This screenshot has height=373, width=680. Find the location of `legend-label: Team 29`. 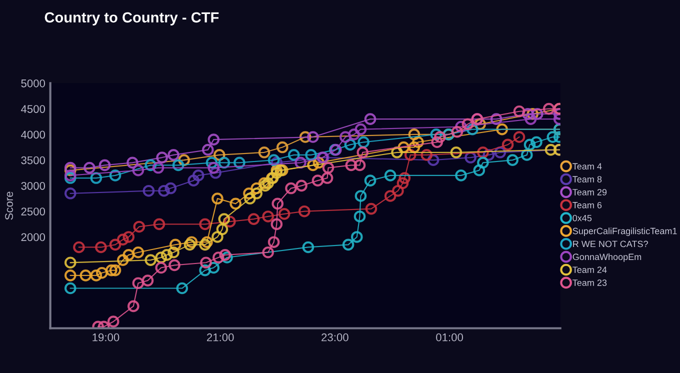

legend-label: Team 29 is located at coordinates (589, 192).